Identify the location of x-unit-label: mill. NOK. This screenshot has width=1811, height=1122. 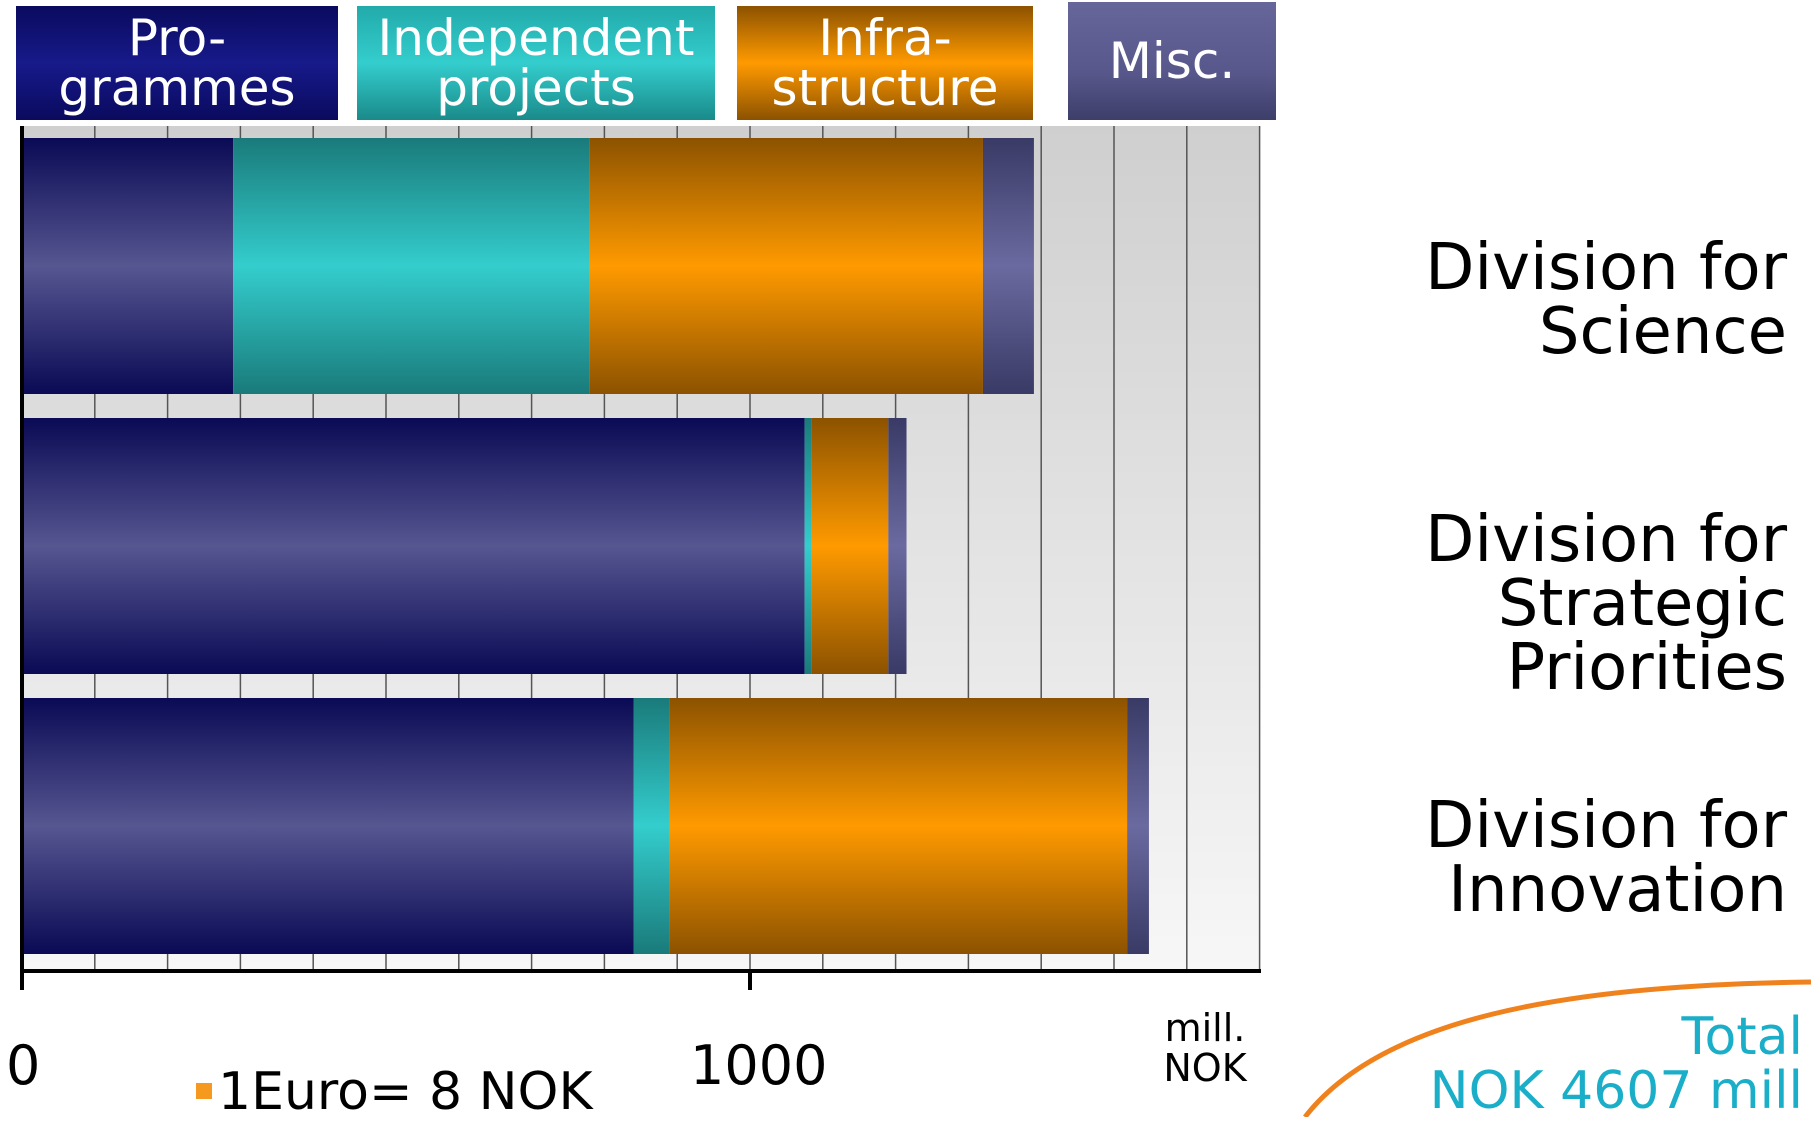
(1205, 1048).